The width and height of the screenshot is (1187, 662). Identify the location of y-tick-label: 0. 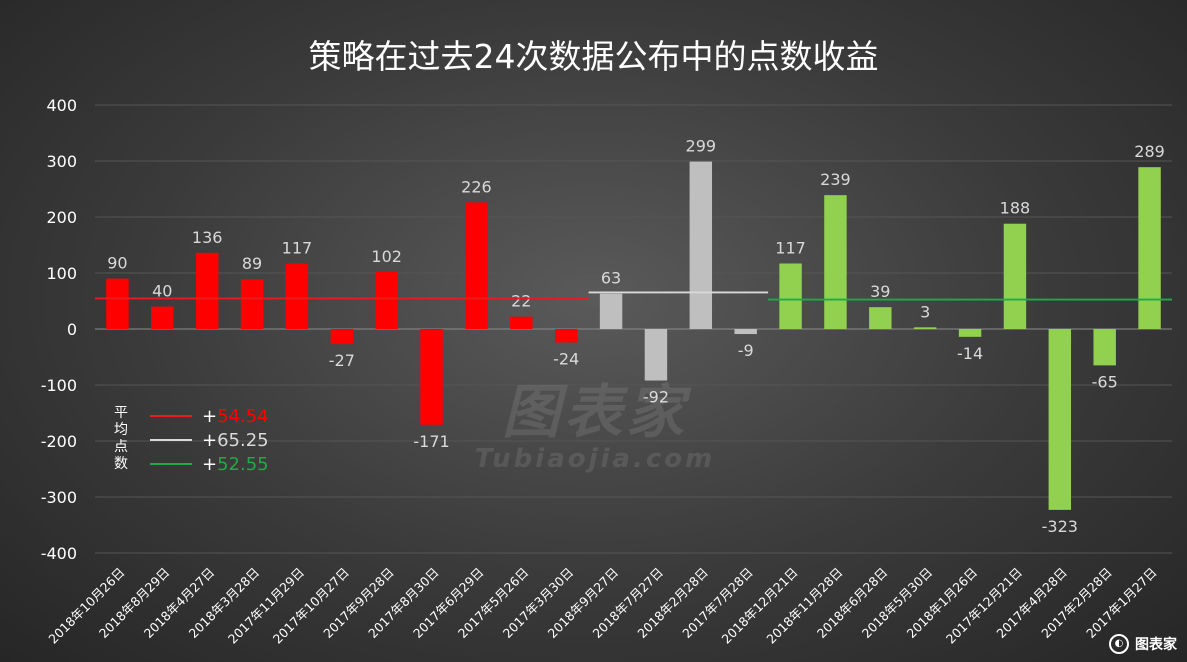
(72, 329).